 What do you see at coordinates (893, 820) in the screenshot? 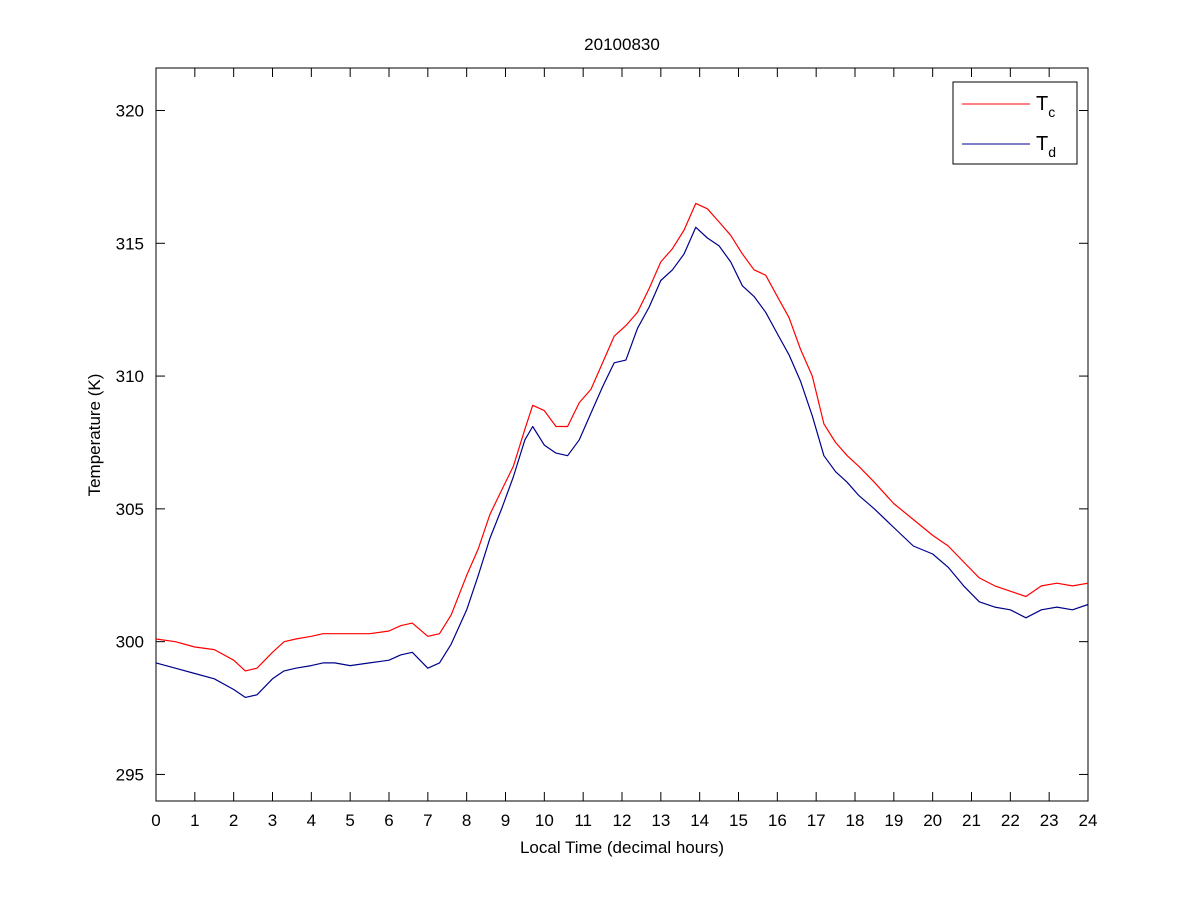
I see `x-tick-label: 19` at bounding box center [893, 820].